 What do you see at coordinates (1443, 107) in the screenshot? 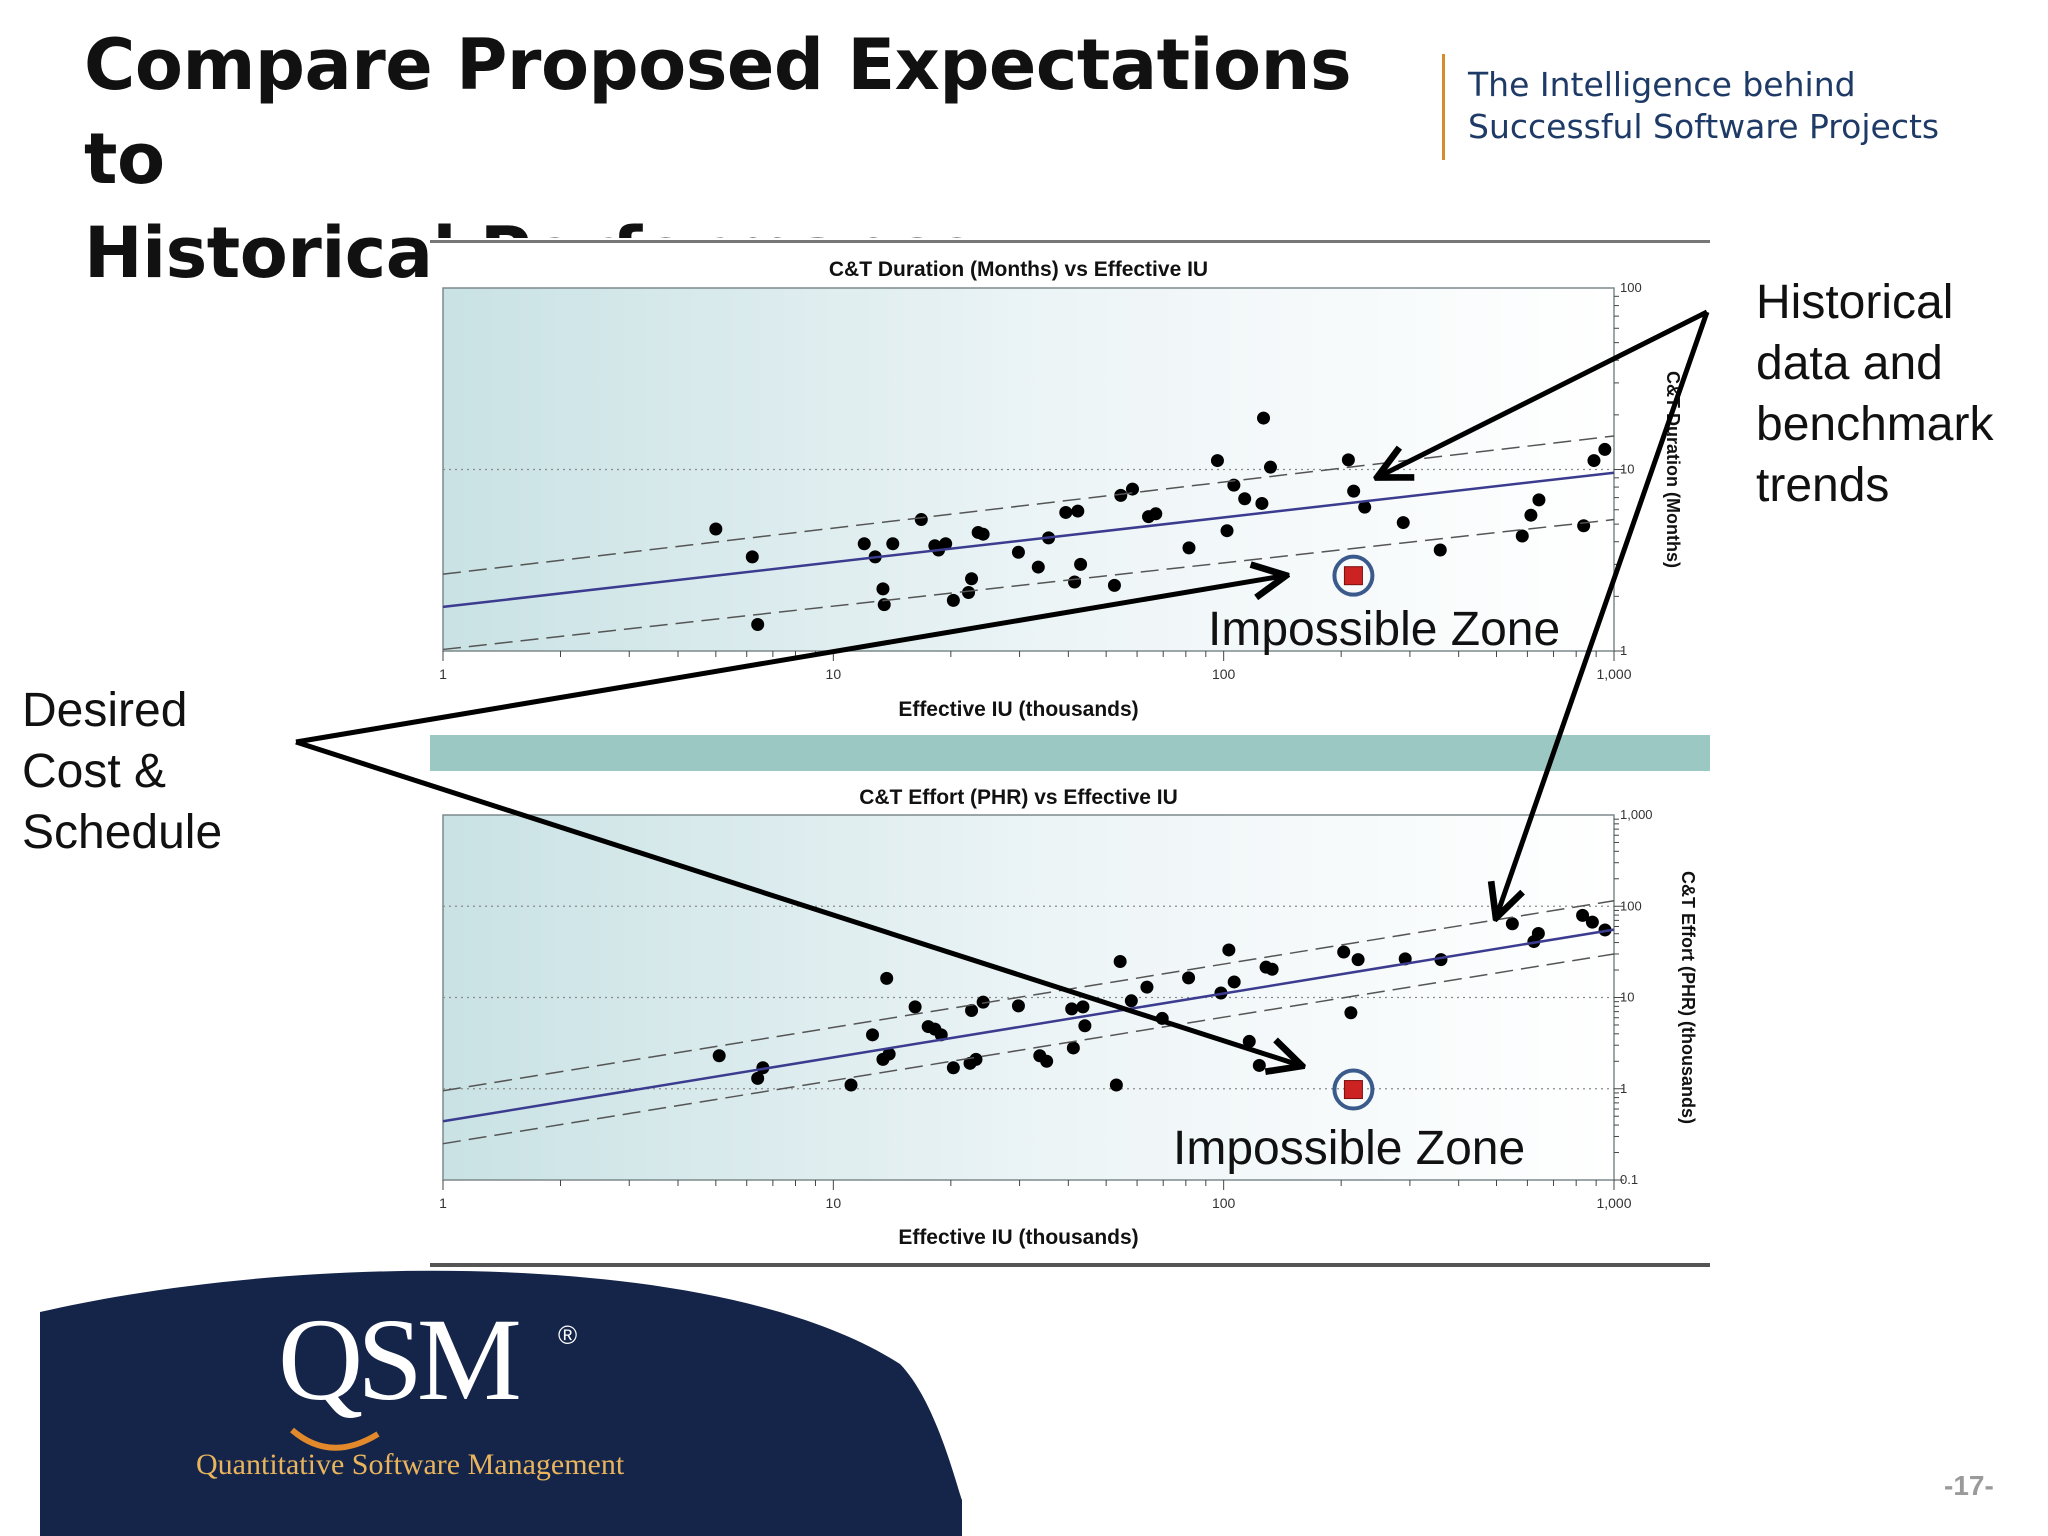
I see `tagline-divider` at bounding box center [1443, 107].